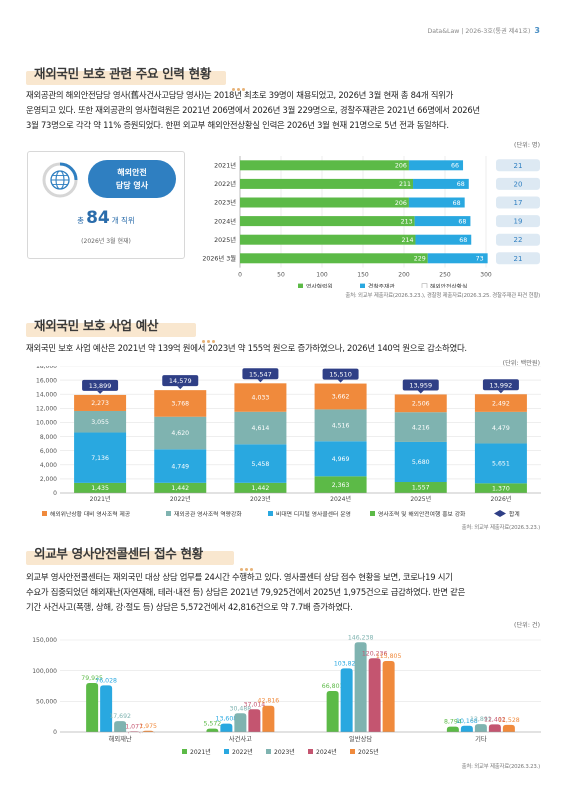 The height and width of the screenshot is (800, 566). What do you see at coordinates (123, 220) in the screenshot?
I see `total-suffix: 개 직위` at bounding box center [123, 220].